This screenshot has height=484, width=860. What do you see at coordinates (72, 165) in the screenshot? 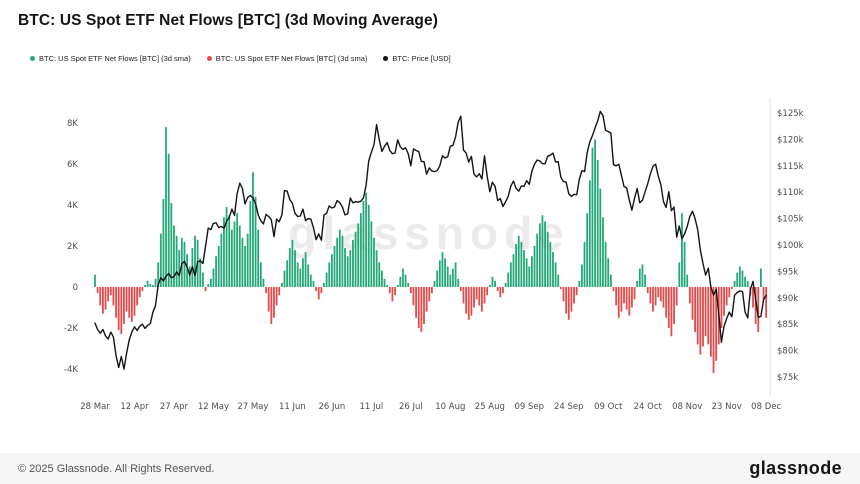
I see `axis-tick-label: 6K` at bounding box center [72, 165].